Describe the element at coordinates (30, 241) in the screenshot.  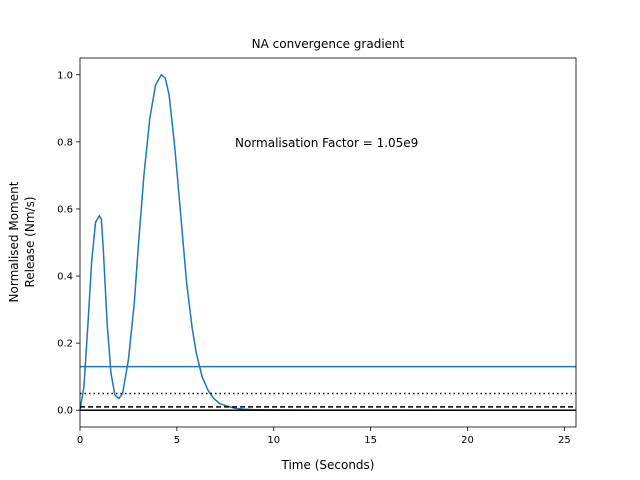
I see `y-axis-label-line-2: Release (Nm/s)` at that location.